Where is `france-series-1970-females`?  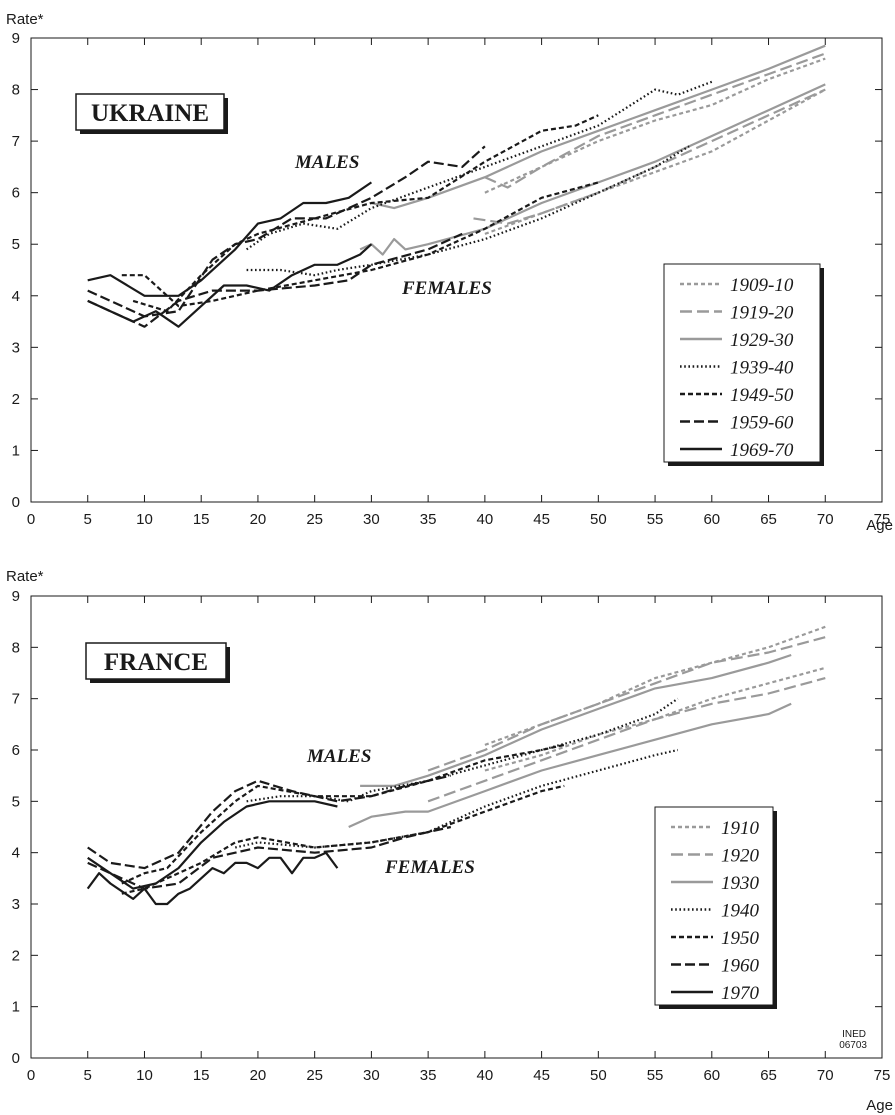 france-series-1970-females is located at coordinates (212, 878).